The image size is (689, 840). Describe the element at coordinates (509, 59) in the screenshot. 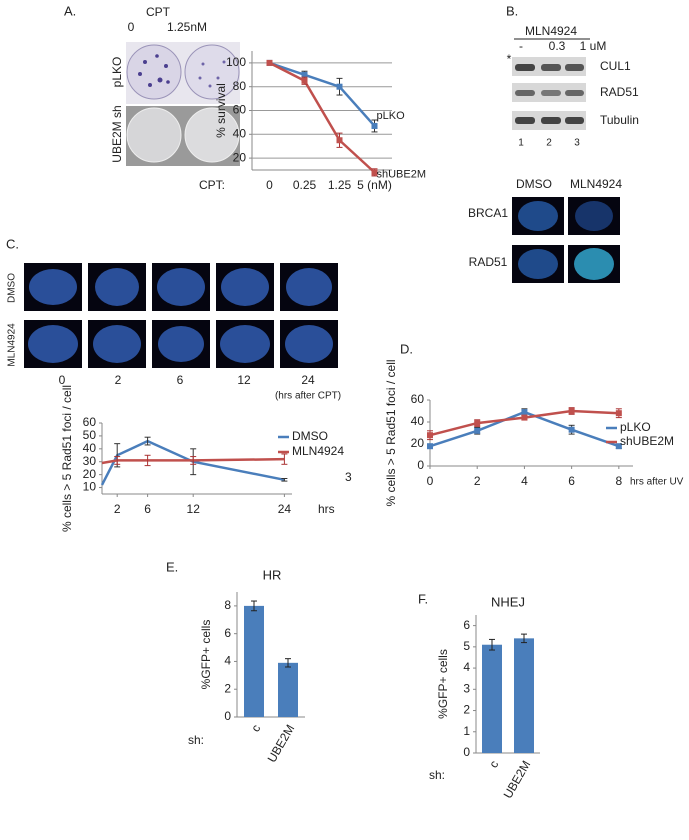

I see `band-marker: *` at that location.